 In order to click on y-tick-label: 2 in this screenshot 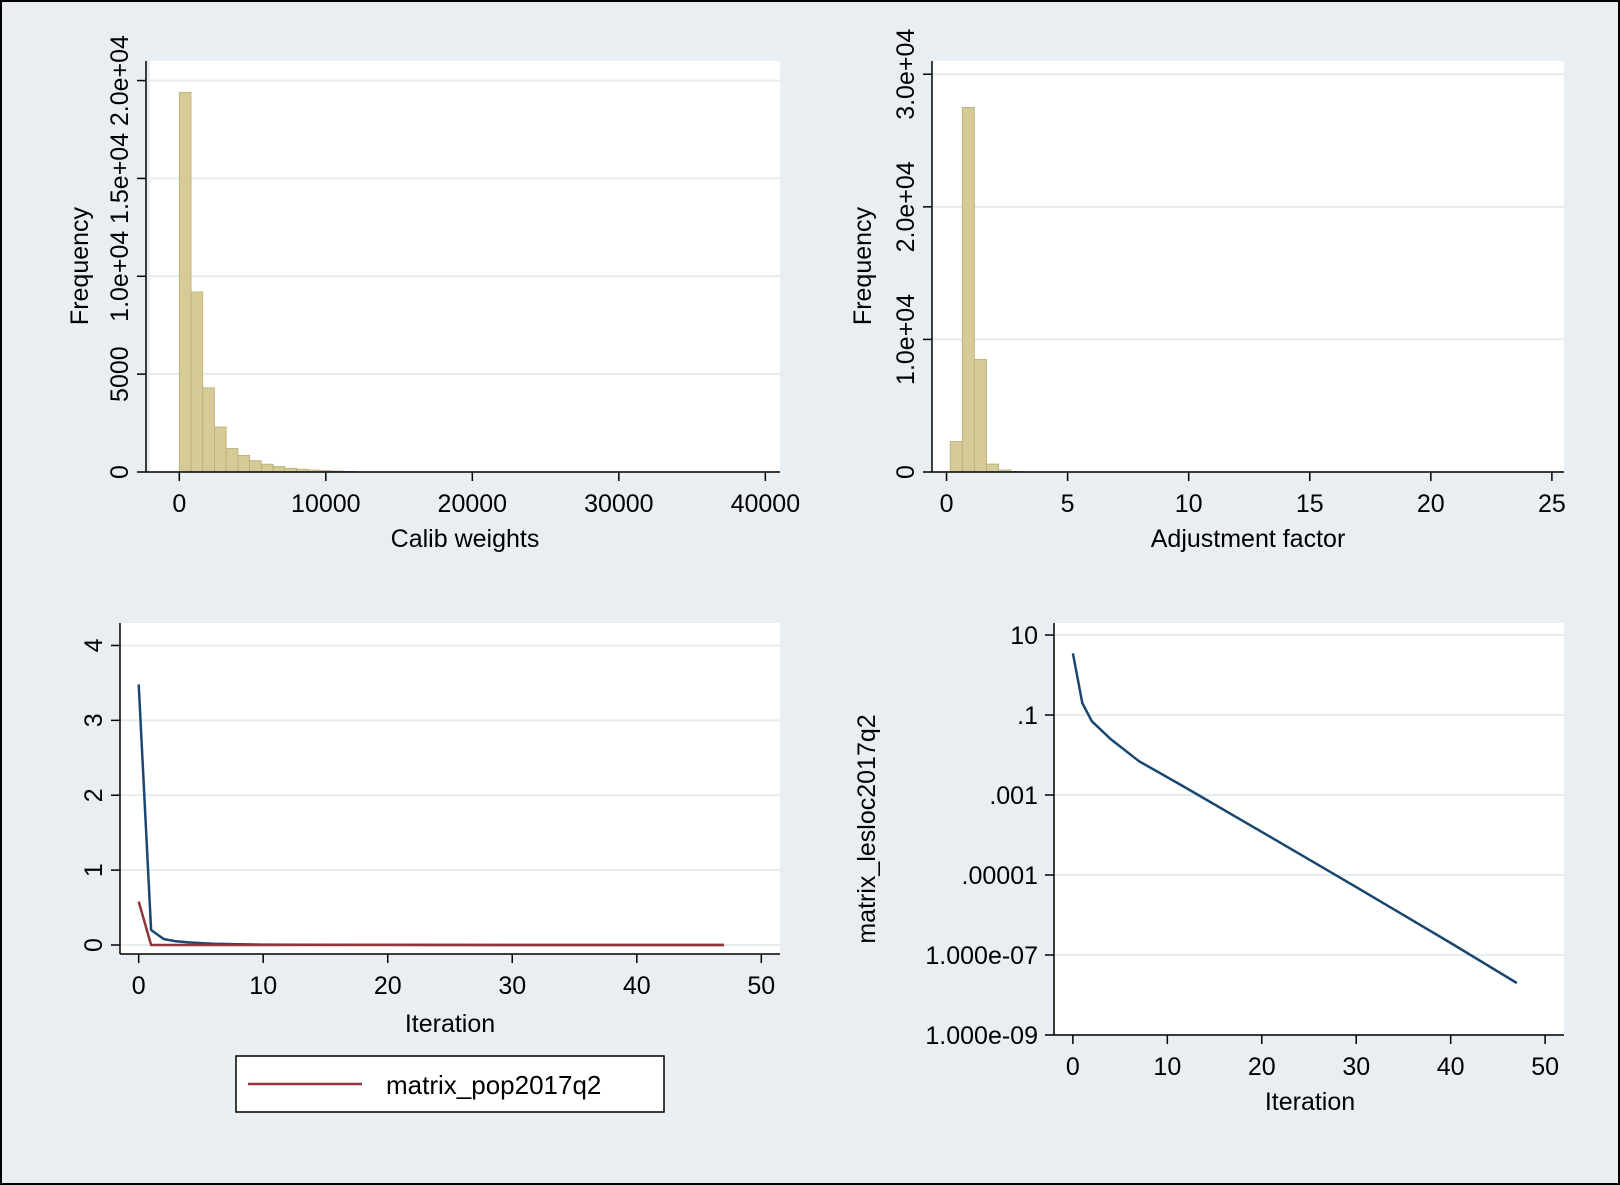, I will do `click(94, 795)`.